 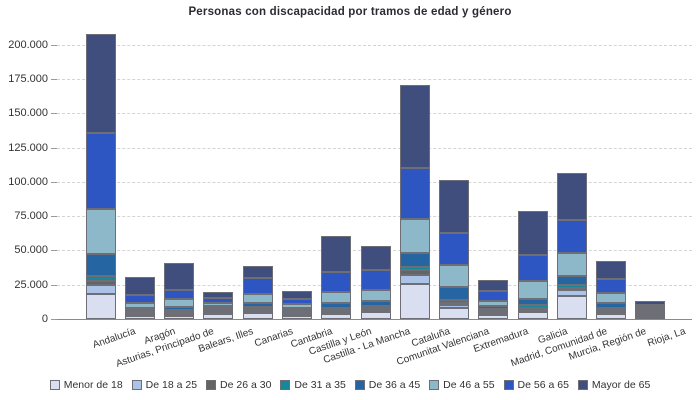 What do you see at coordinates (387, 385) in the screenshot?
I see `legend-item-de-36-a-45: De 36 a 45` at bounding box center [387, 385].